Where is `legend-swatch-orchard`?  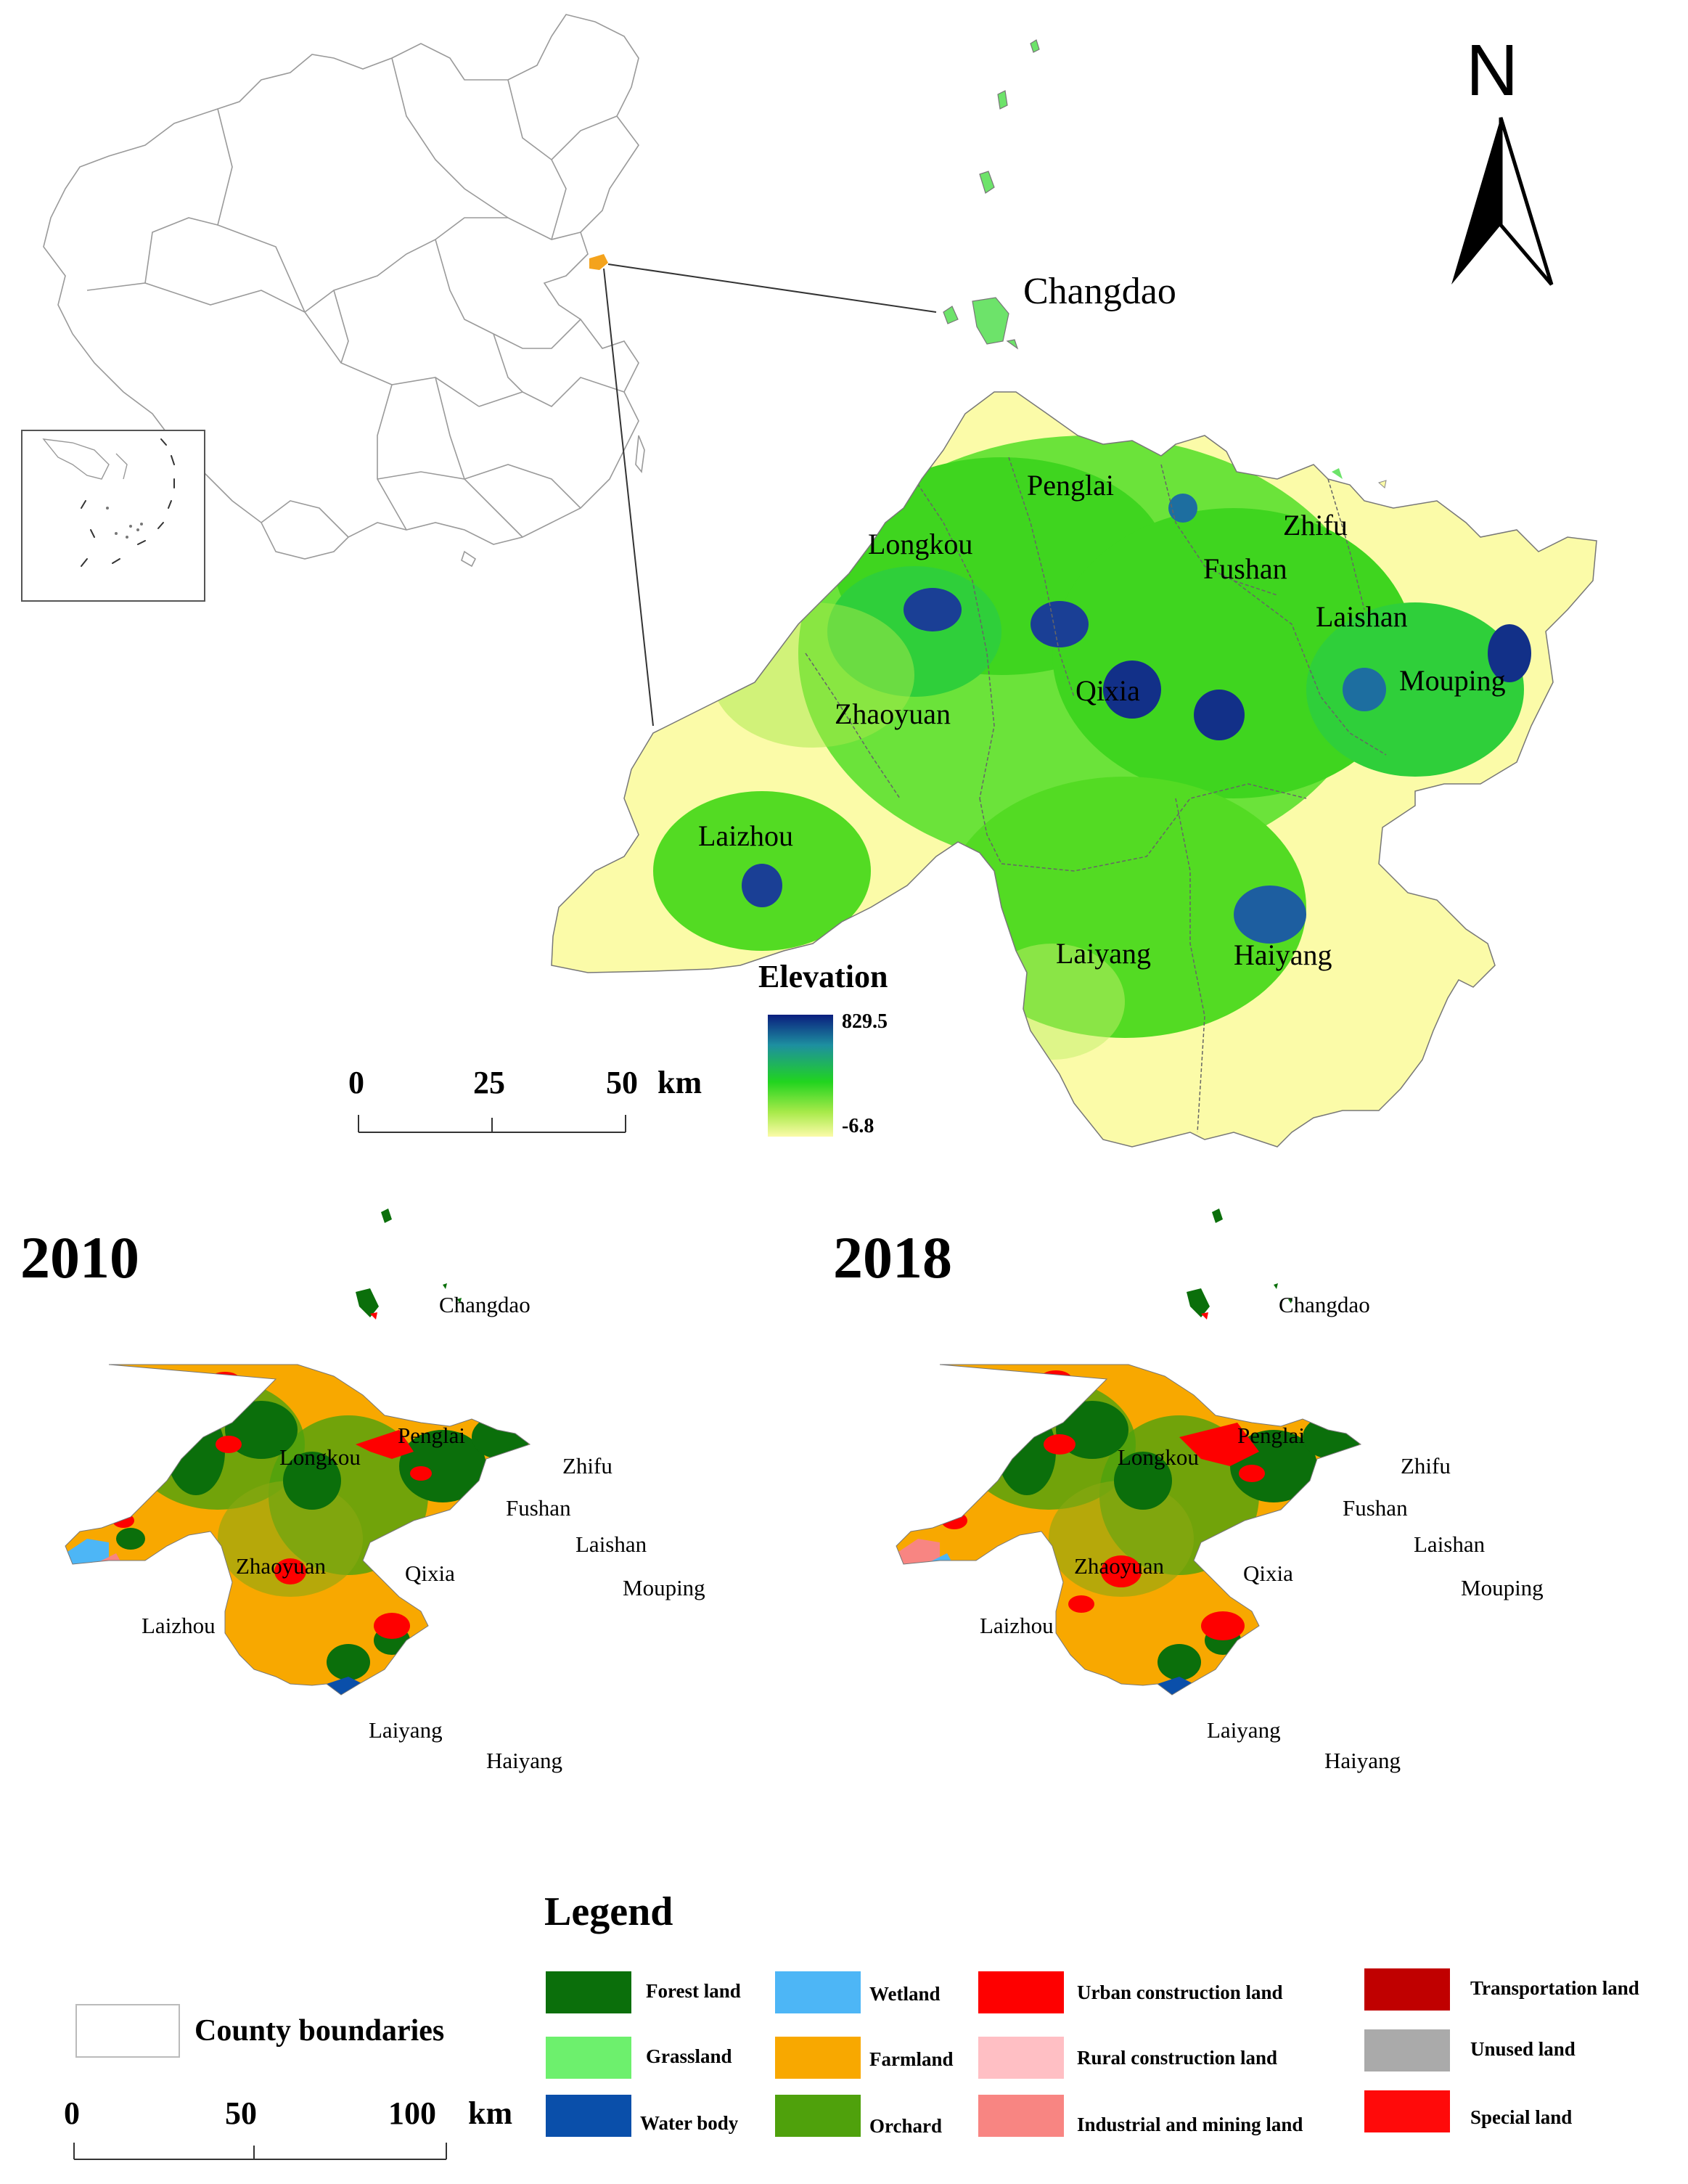
legend-swatch-orchard is located at coordinates (818, 2116).